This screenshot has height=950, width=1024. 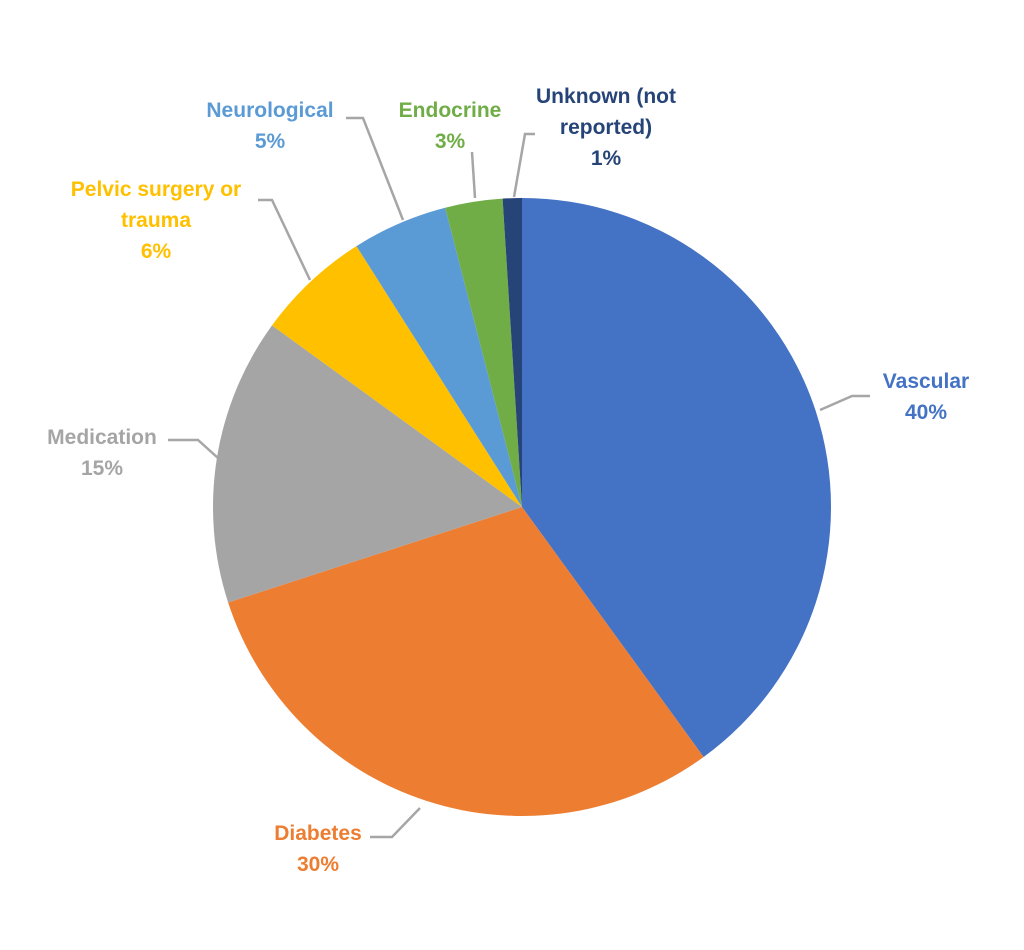 I want to click on leader-line-endocrine, so click(x=473, y=175).